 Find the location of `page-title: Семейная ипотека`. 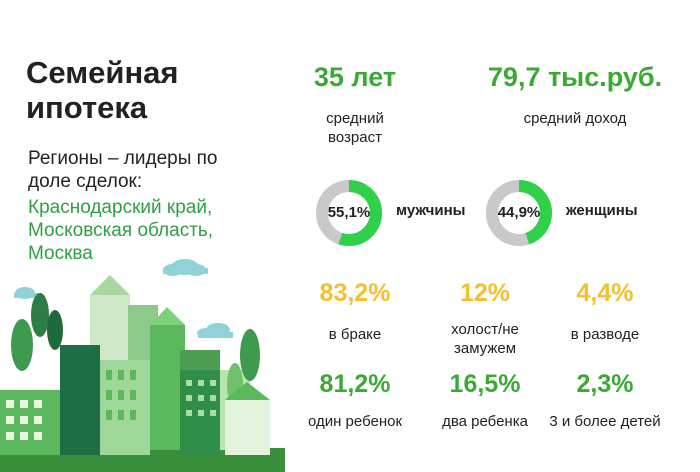

page-title: Семейная ипотека is located at coordinates (102, 90).